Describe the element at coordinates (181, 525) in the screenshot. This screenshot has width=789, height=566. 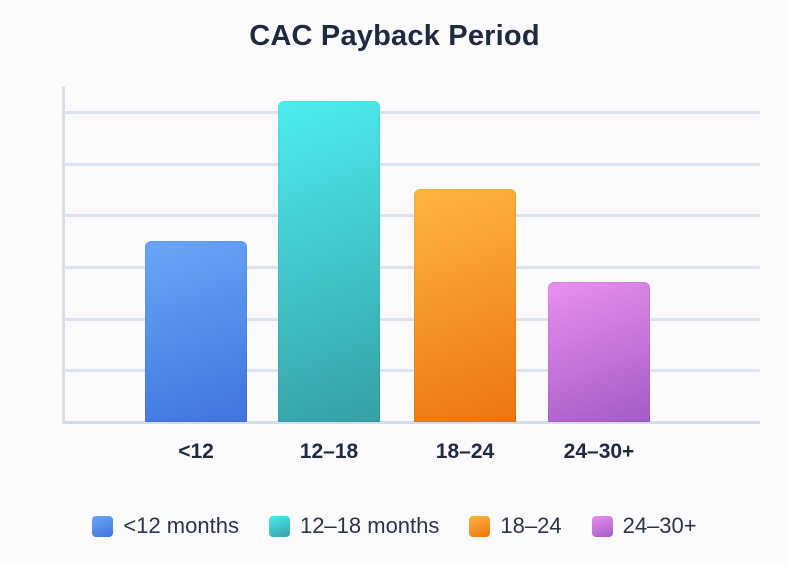
I see `legend-label: <12 months` at that location.